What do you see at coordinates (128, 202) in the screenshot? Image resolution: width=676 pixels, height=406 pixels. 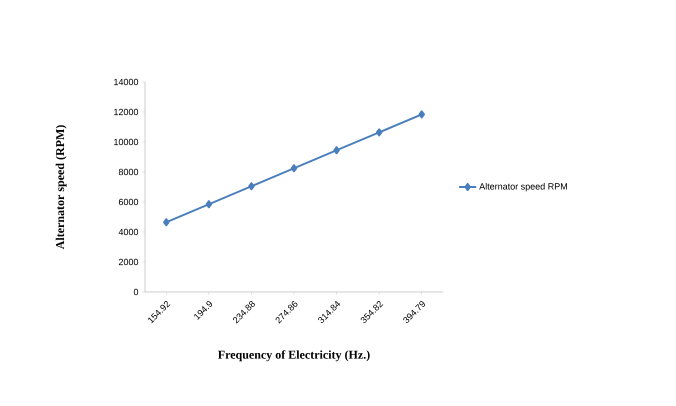 I see `y-tick-label: 6000` at bounding box center [128, 202].